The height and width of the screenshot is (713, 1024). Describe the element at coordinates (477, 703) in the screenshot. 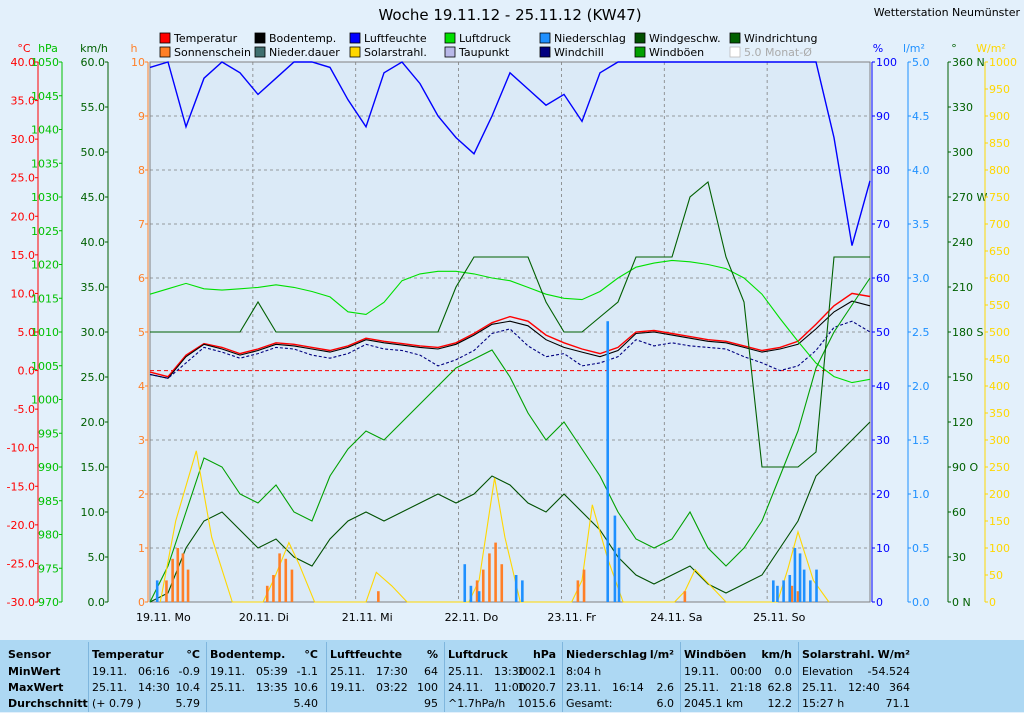

I see `stats-cell: ^1.7hPa/h` at that location.